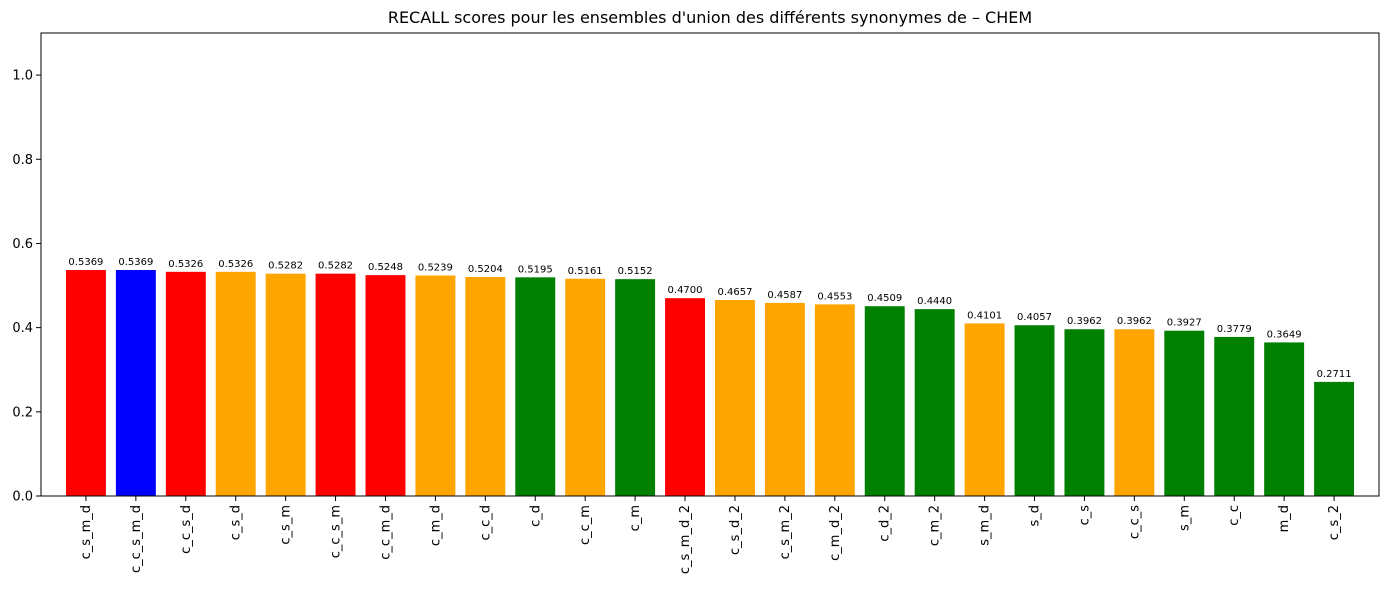 This screenshot has height=590, width=1389. I want to click on bar-s_m_d, so click(984, 409).